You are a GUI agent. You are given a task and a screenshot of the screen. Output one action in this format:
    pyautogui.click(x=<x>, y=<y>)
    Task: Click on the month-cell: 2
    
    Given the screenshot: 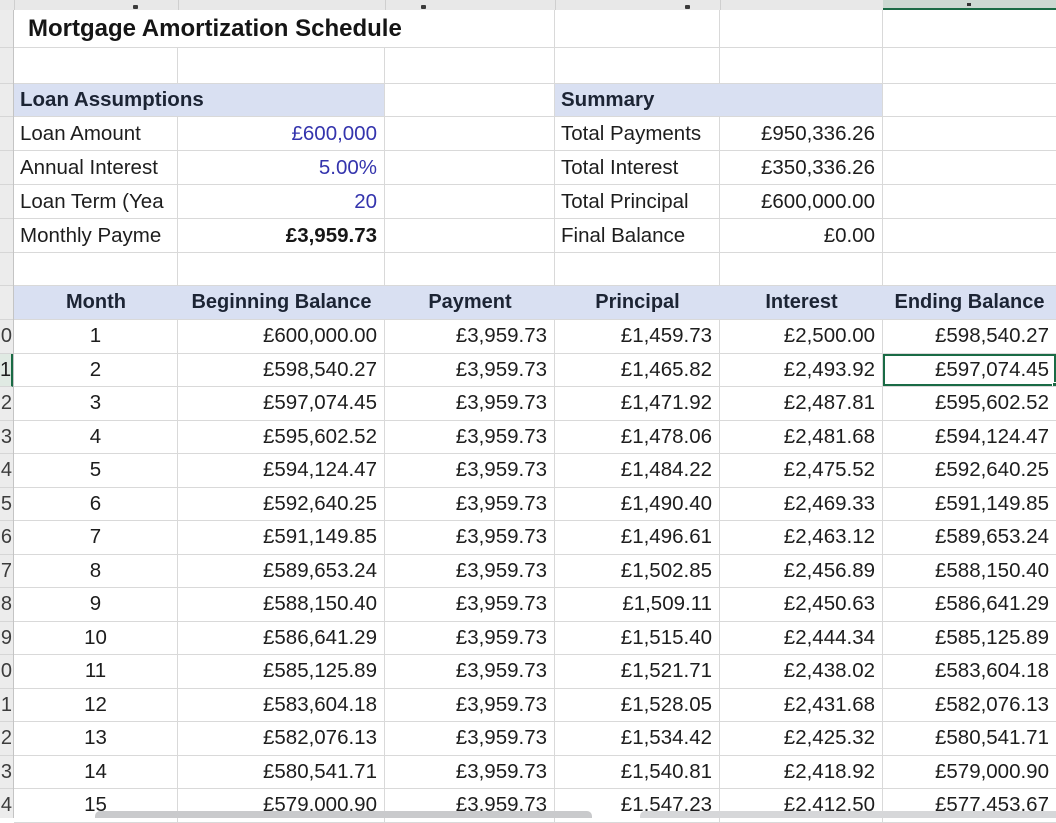 What is the action you would take?
    pyautogui.click(x=96, y=369)
    